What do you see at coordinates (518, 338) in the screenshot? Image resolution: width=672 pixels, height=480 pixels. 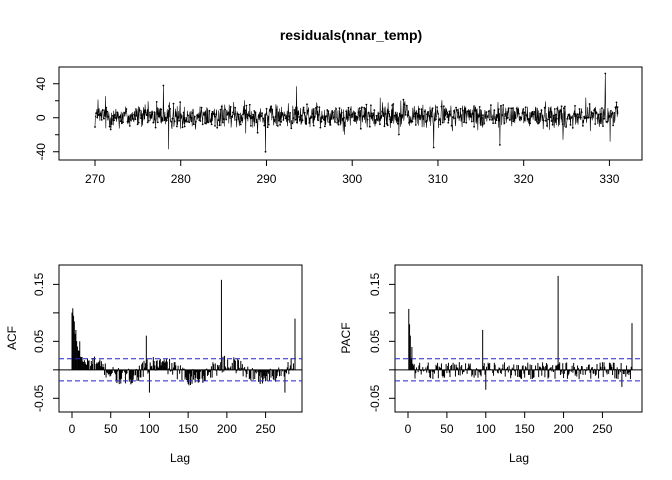 I see `pacf-plot-frame` at bounding box center [518, 338].